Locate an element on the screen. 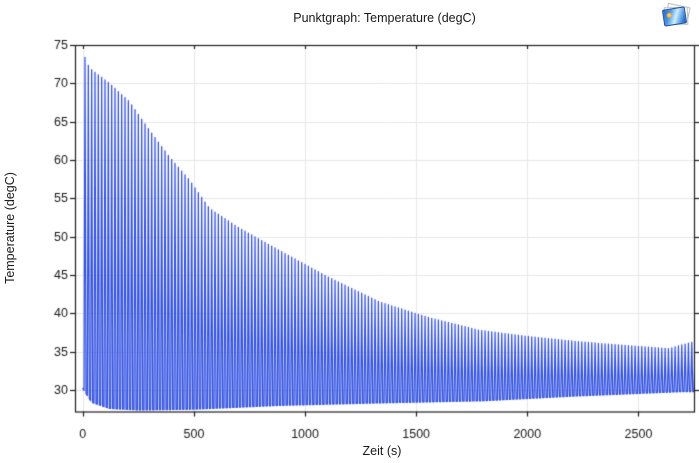 The height and width of the screenshot is (463, 699). icon-sun-dot is located at coordinates (669, 15).